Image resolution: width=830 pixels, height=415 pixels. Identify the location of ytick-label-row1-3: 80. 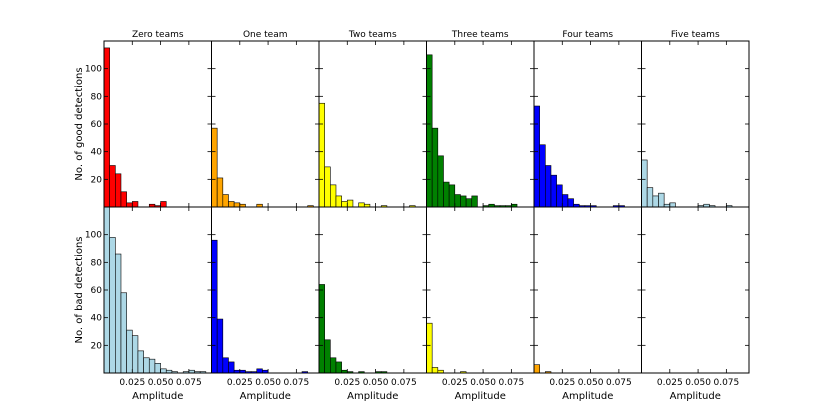
(97, 263).